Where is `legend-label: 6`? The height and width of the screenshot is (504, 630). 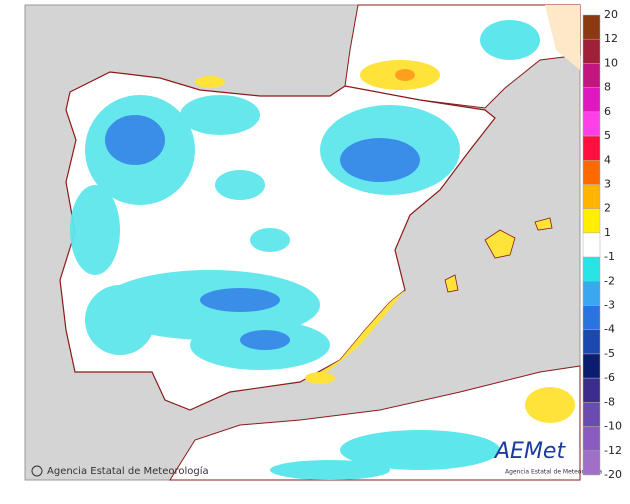 legend-label: 6 is located at coordinates (607, 111).